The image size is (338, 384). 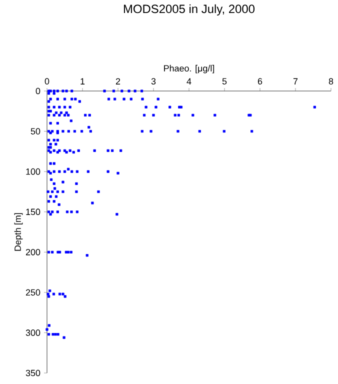 I want to click on x-tick-label: 7, so click(x=295, y=81).